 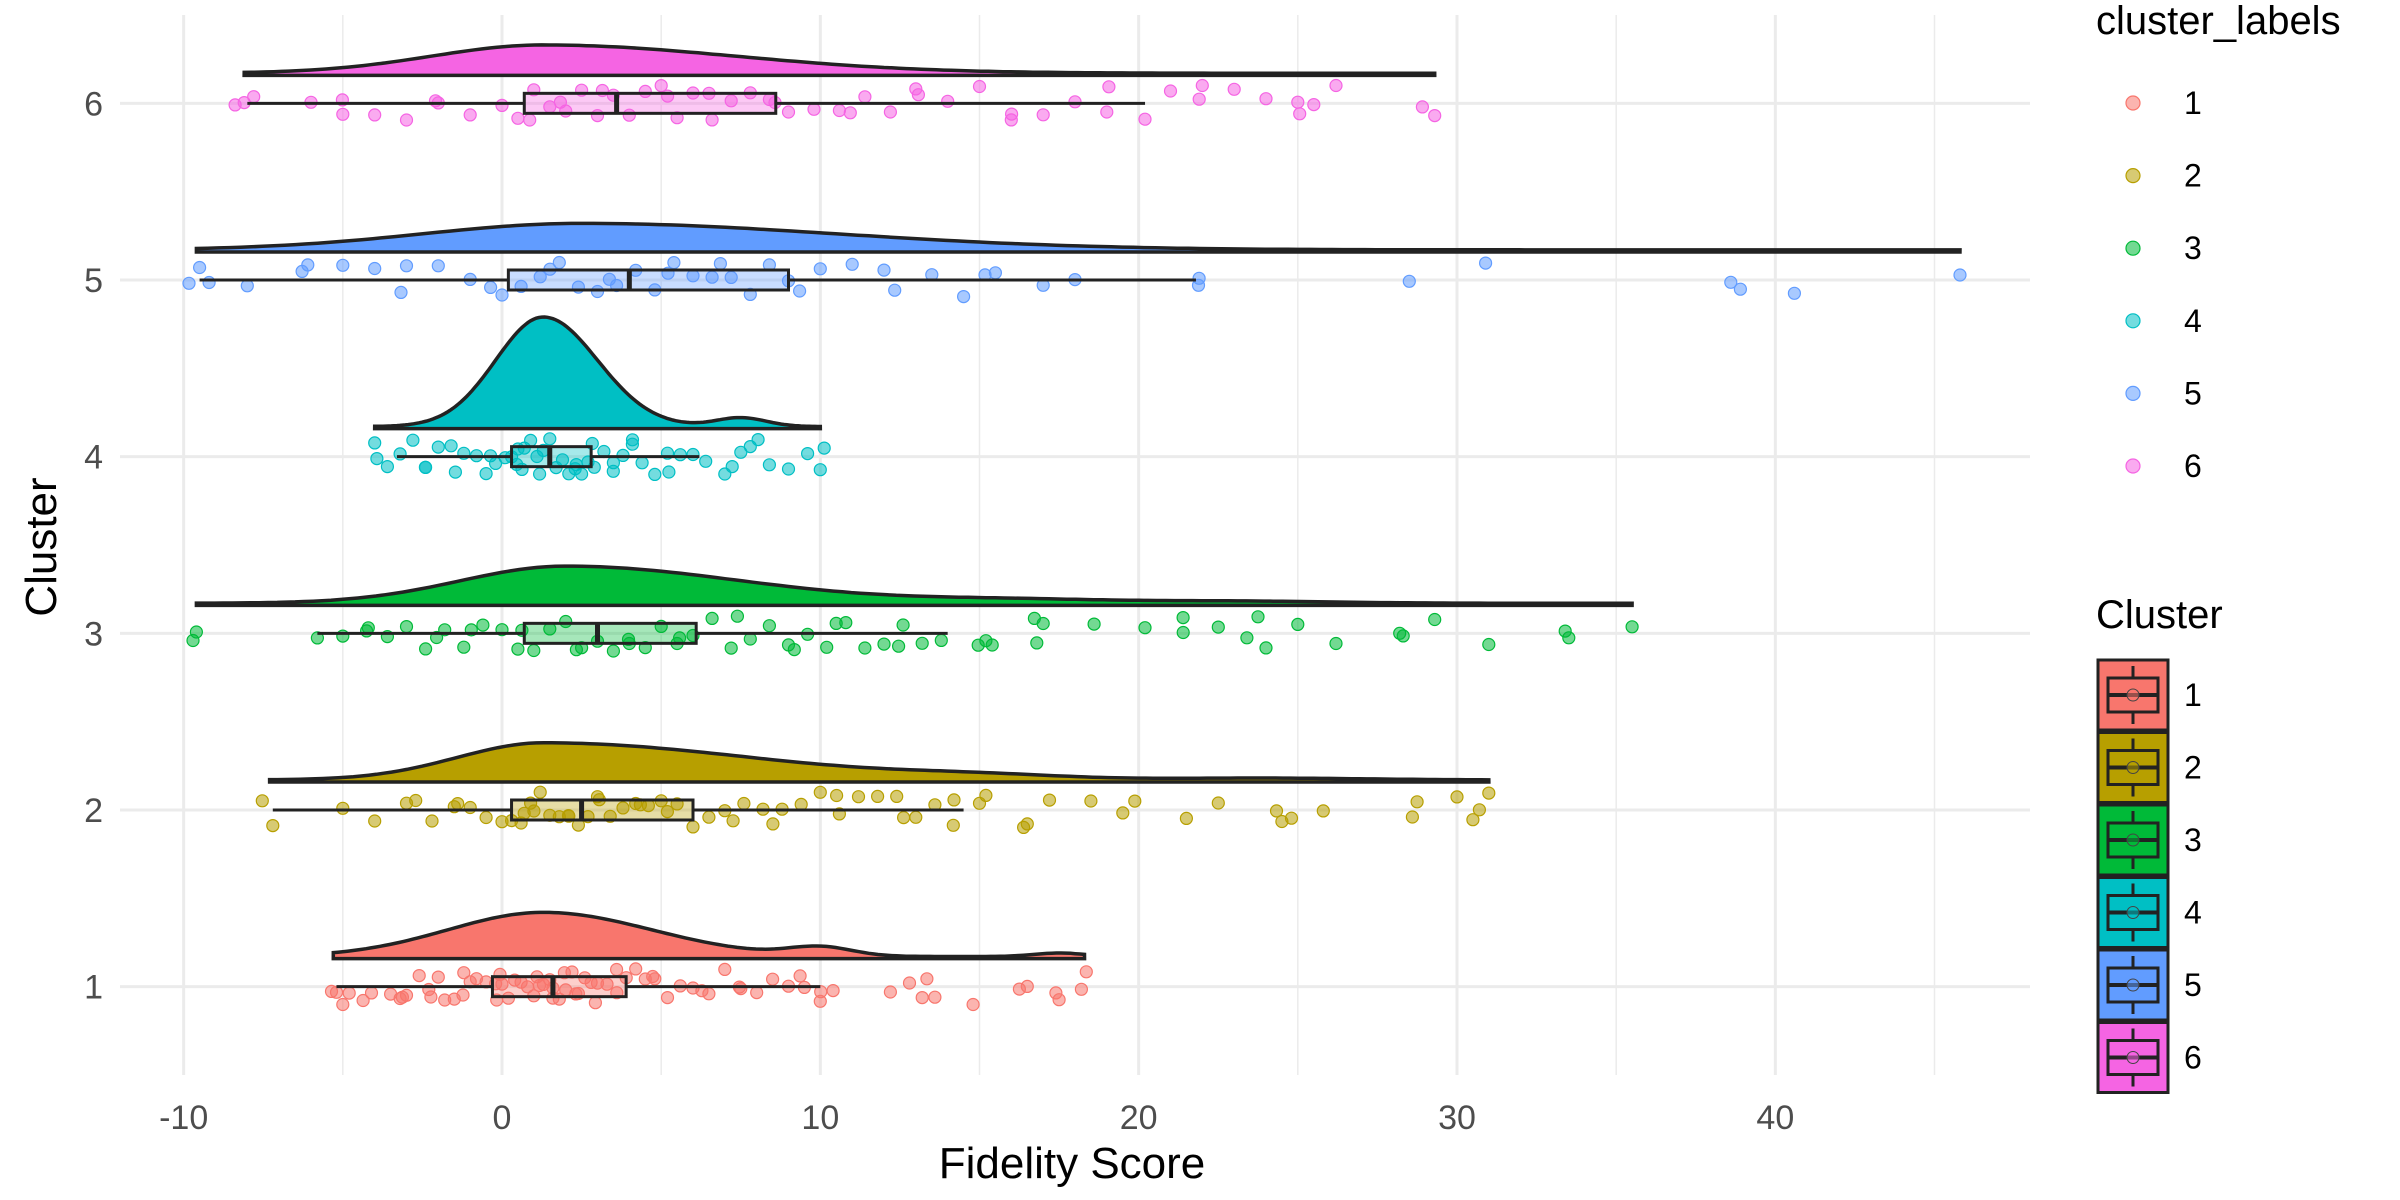 What do you see at coordinates (41, 546) in the screenshot?
I see `y-axis-title: Cluster` at bounding box center [41, 546].